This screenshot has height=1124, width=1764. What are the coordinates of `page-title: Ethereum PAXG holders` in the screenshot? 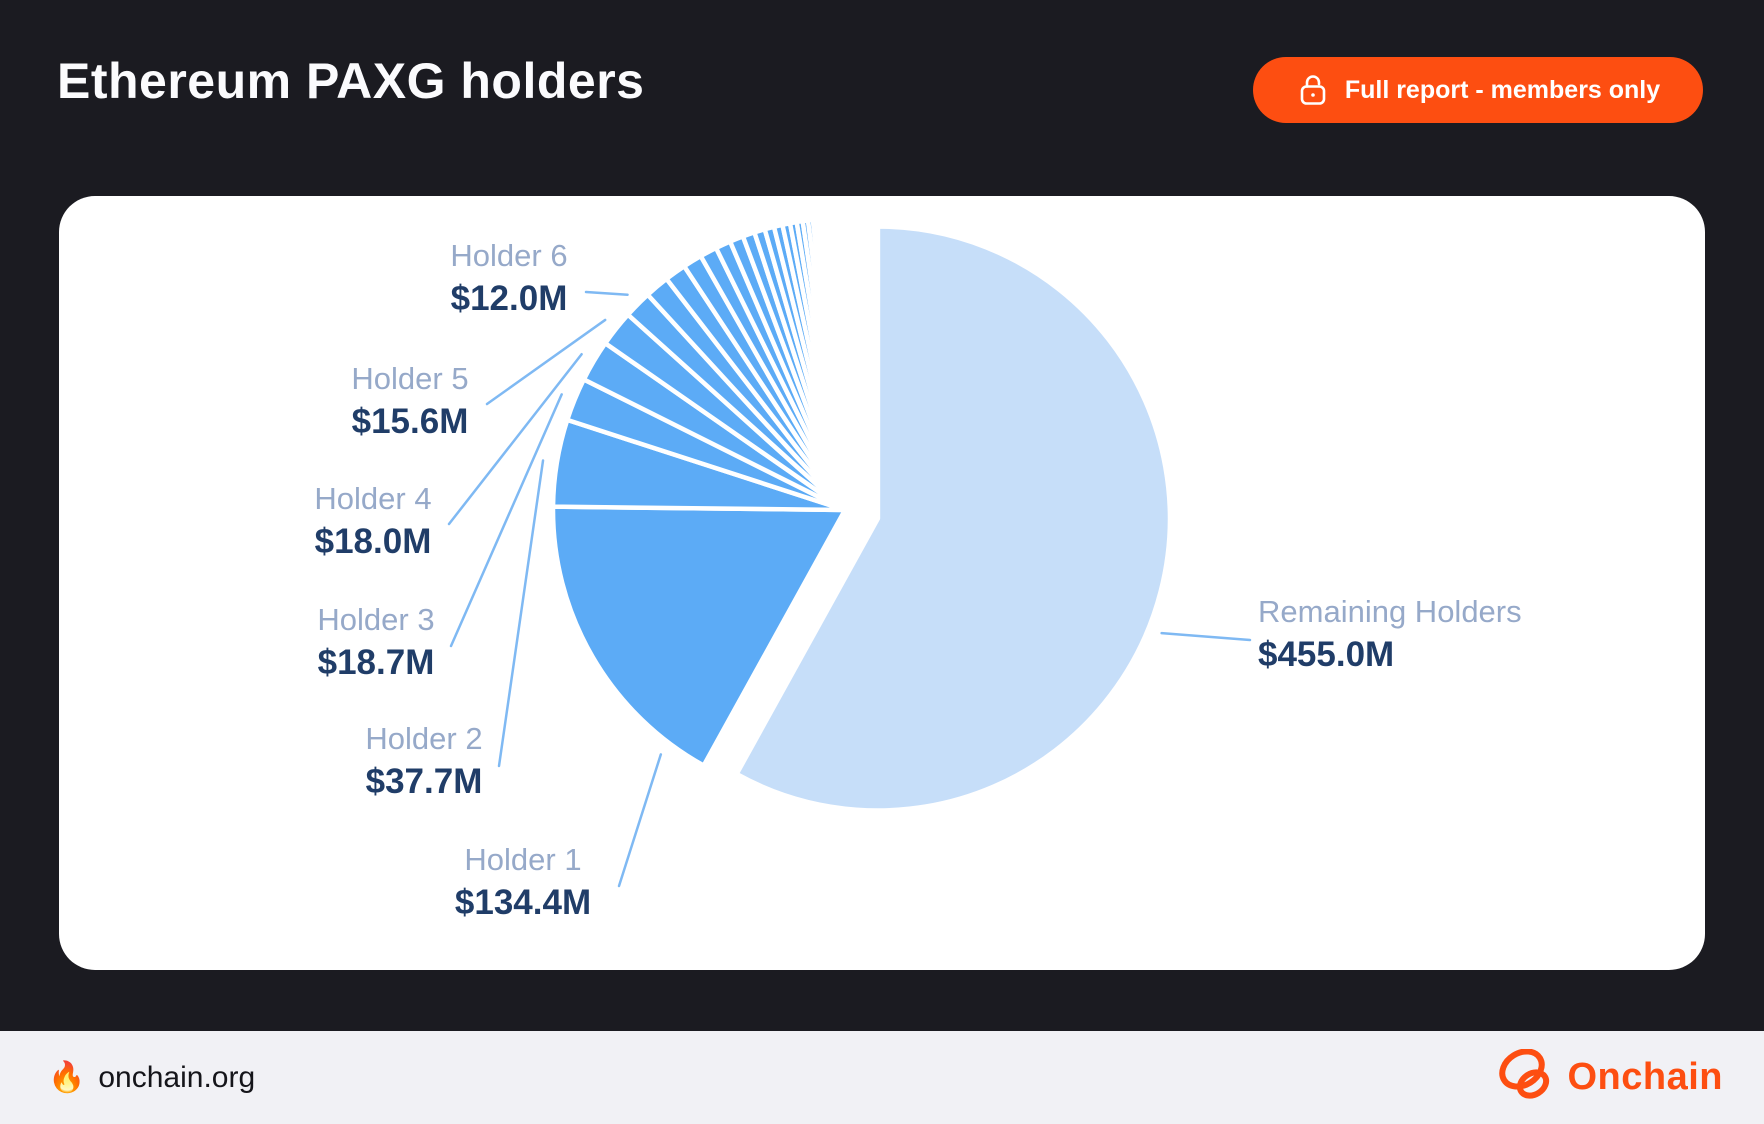 It's located at (351, 81).